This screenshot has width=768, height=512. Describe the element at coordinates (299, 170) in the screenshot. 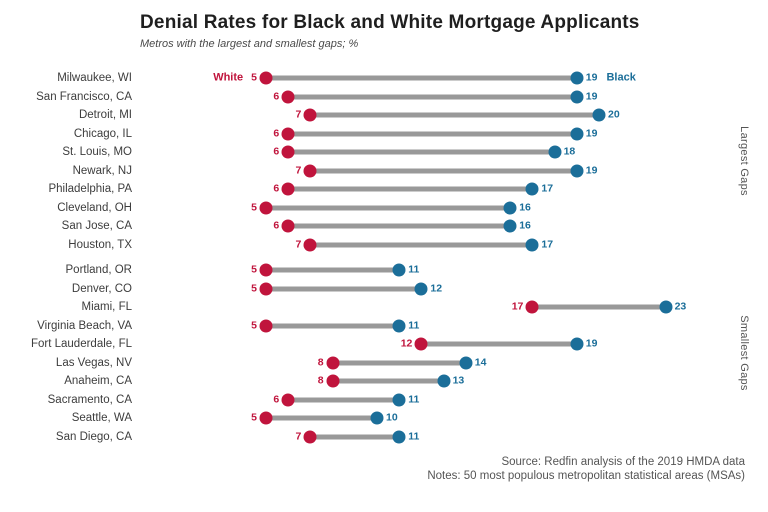

I see `white-value-group: 7` at that location.